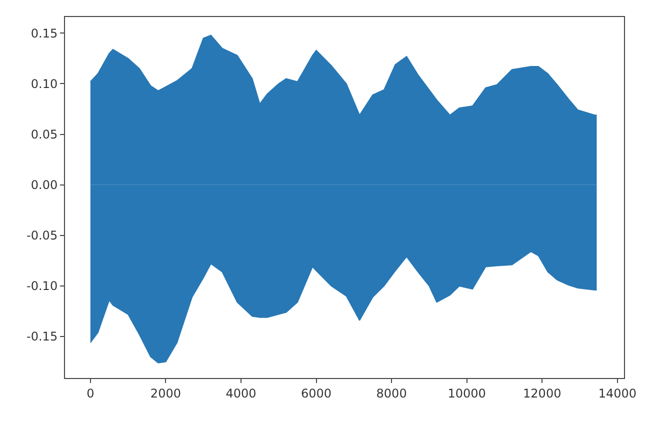 Image resolution: width=648 pixels, height=424 pixels. What do you see at coordinates (391, 393) in the screenshot?
I see `x-tick-label: 8000` at bounding box center [391, 393].